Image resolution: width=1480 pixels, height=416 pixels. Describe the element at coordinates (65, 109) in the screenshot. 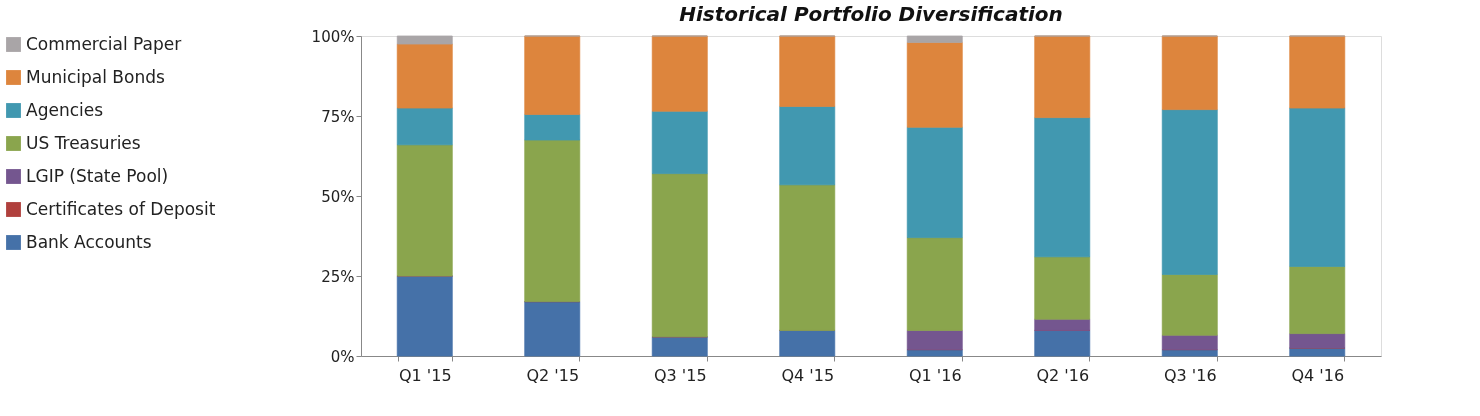

I see `legend-label: Agencies` at that location.